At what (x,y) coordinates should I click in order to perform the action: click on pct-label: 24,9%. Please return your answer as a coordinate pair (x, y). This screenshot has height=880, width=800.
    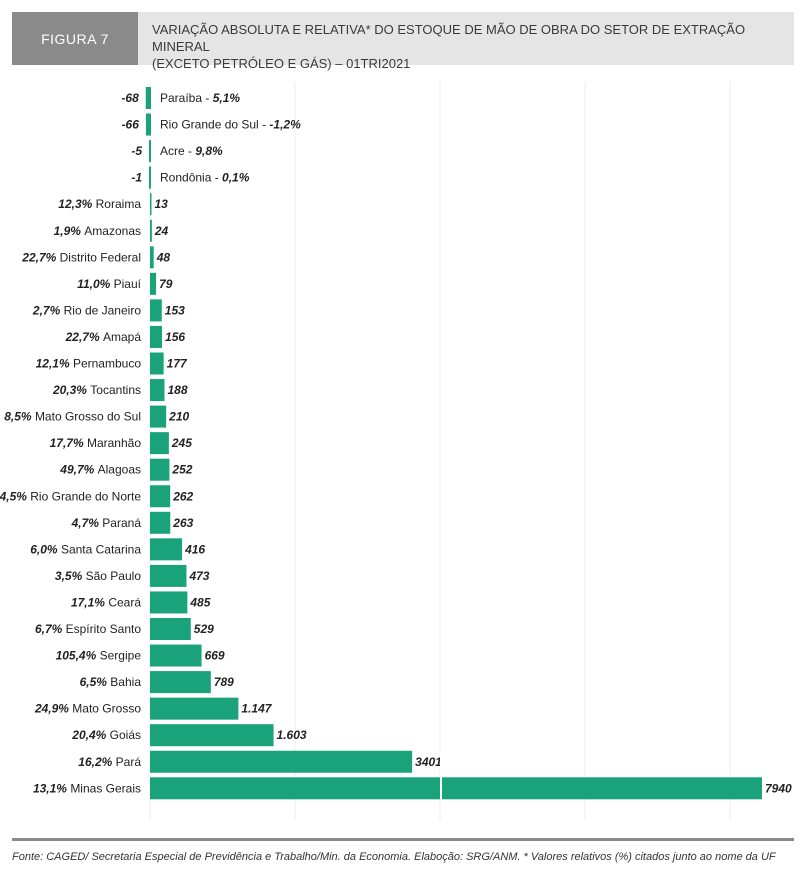
    Looking at the image, I should click on (53, 709).